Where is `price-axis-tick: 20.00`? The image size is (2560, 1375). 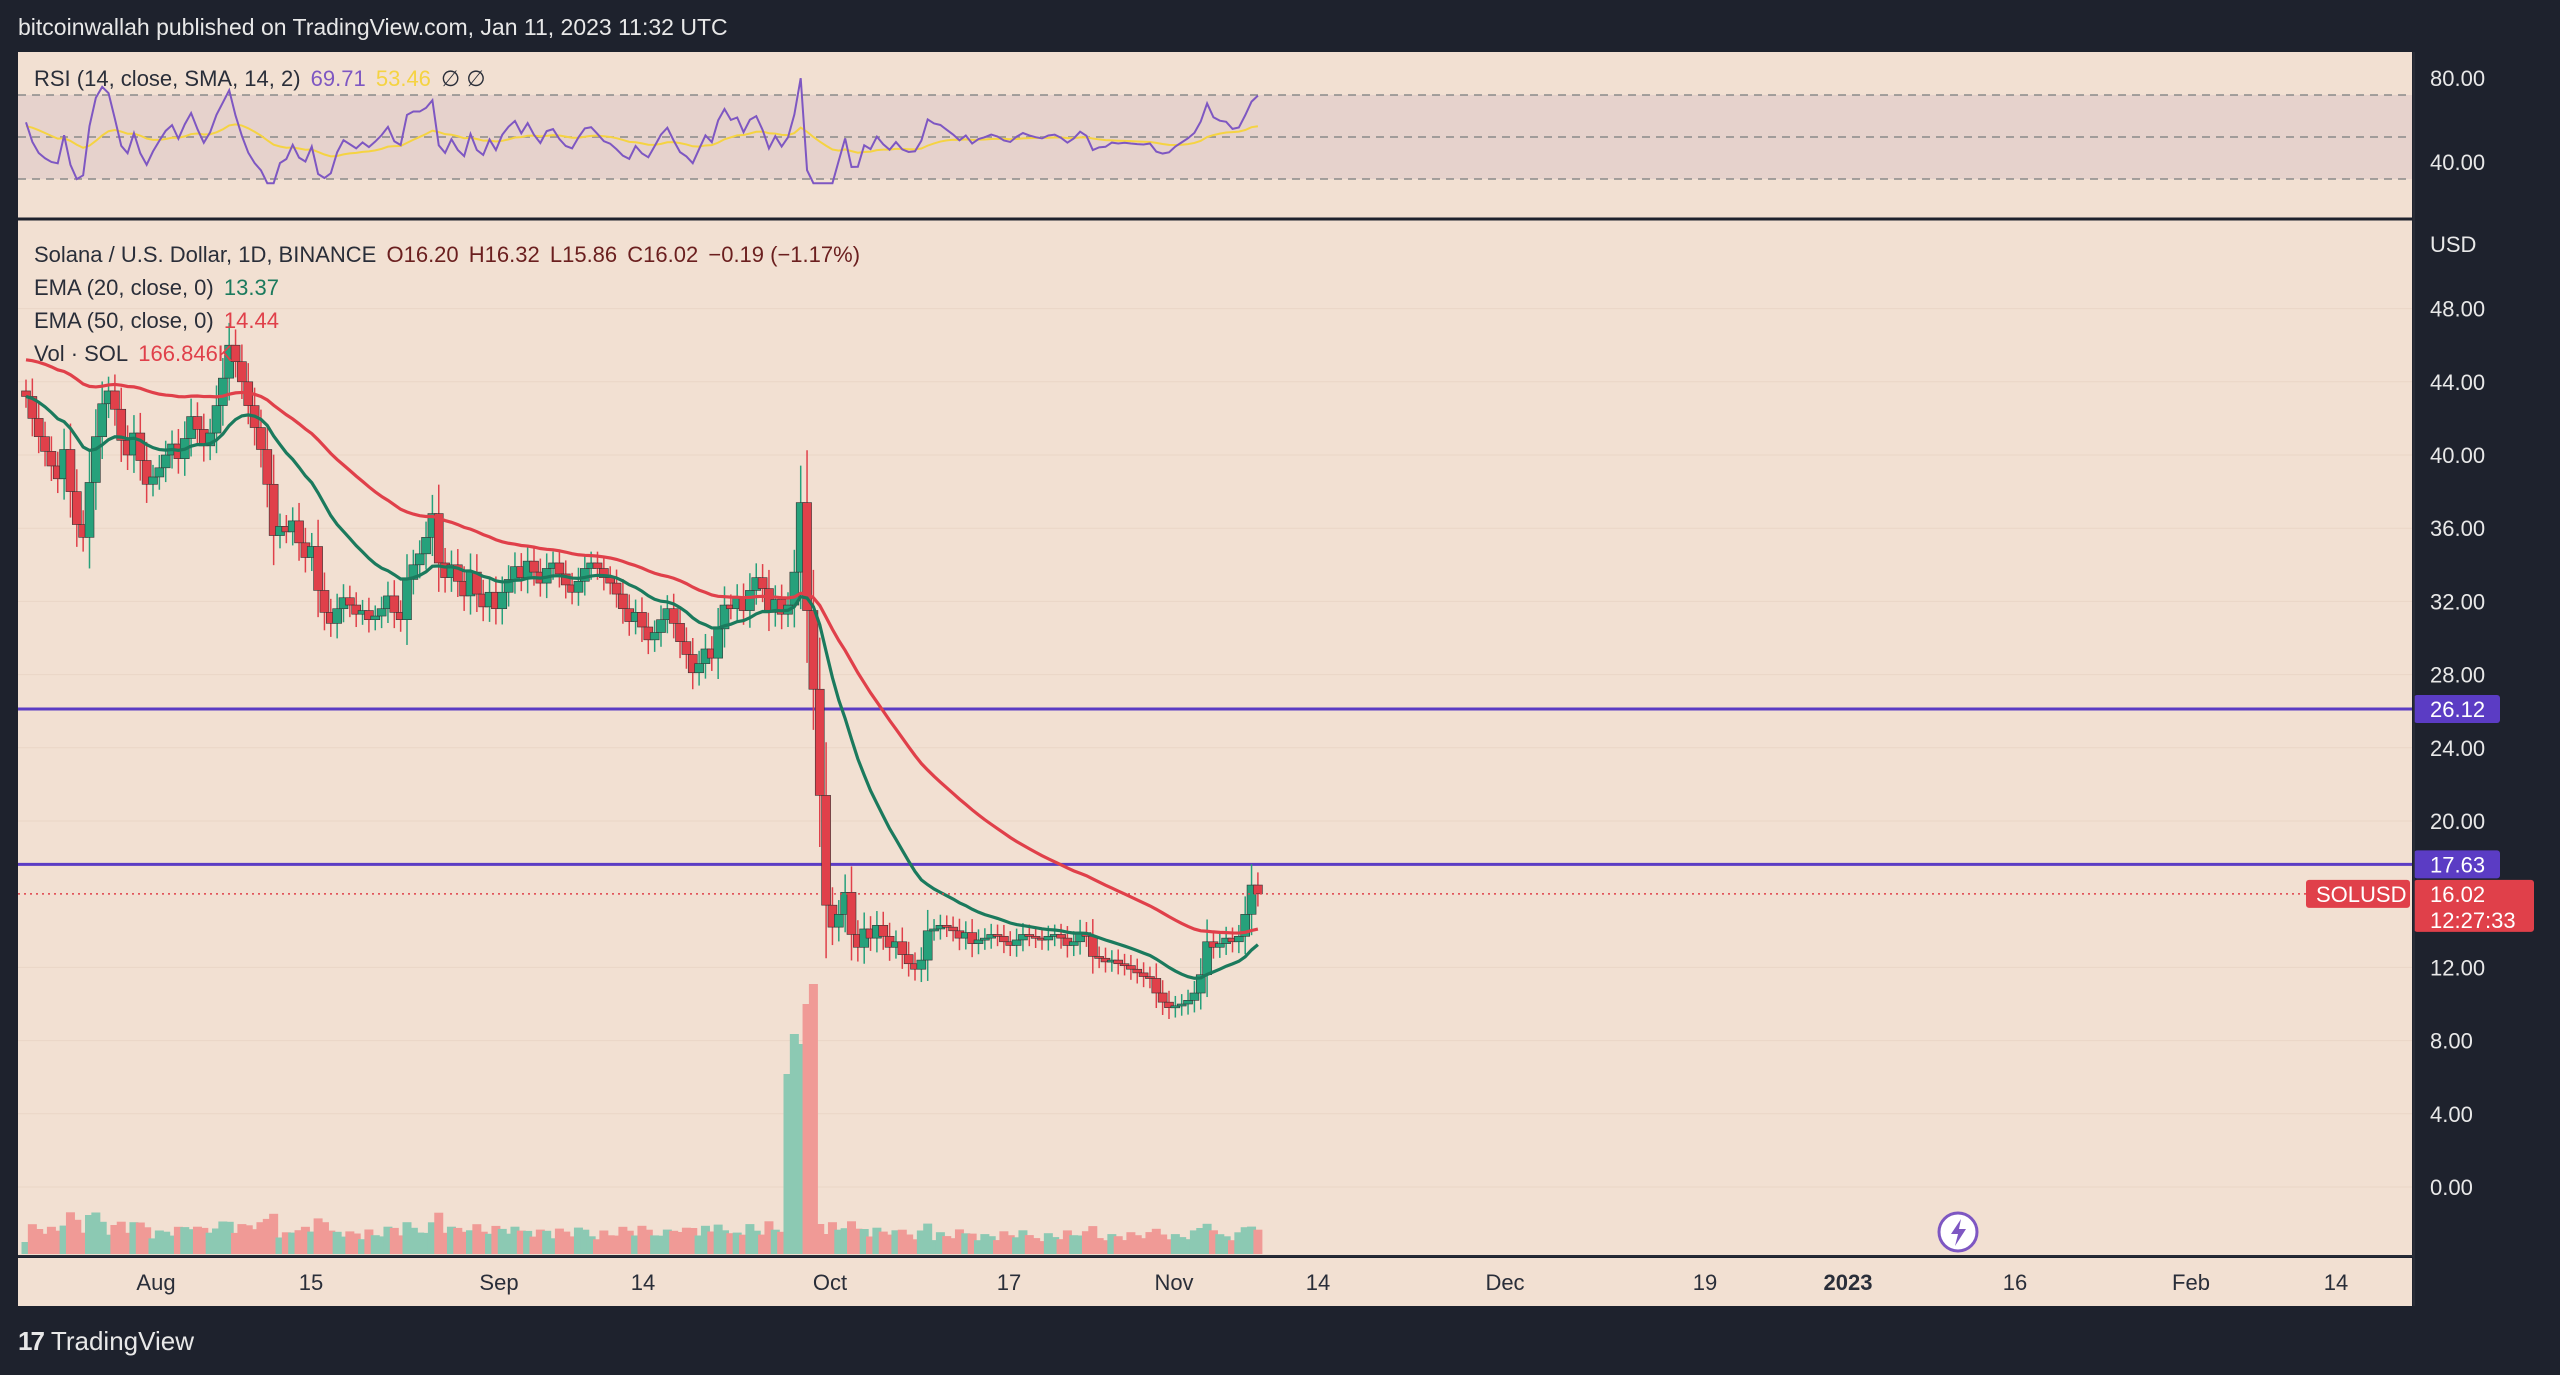
price-axis-tick: 20.00 is located at coordinates (2457, 821).